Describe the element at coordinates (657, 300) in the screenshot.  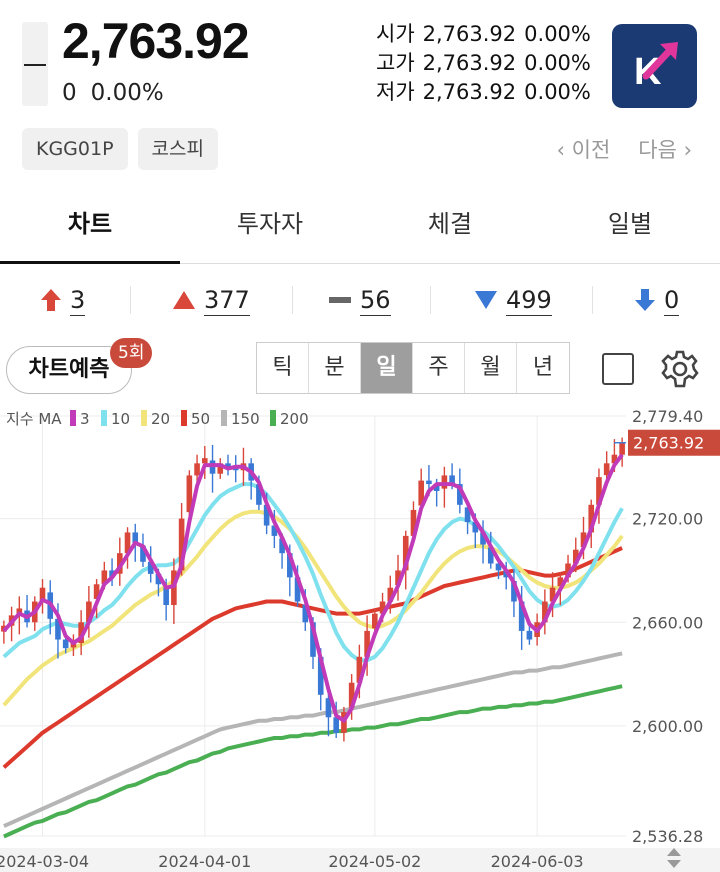
I see `lower-limit-stat: 0` at that location.